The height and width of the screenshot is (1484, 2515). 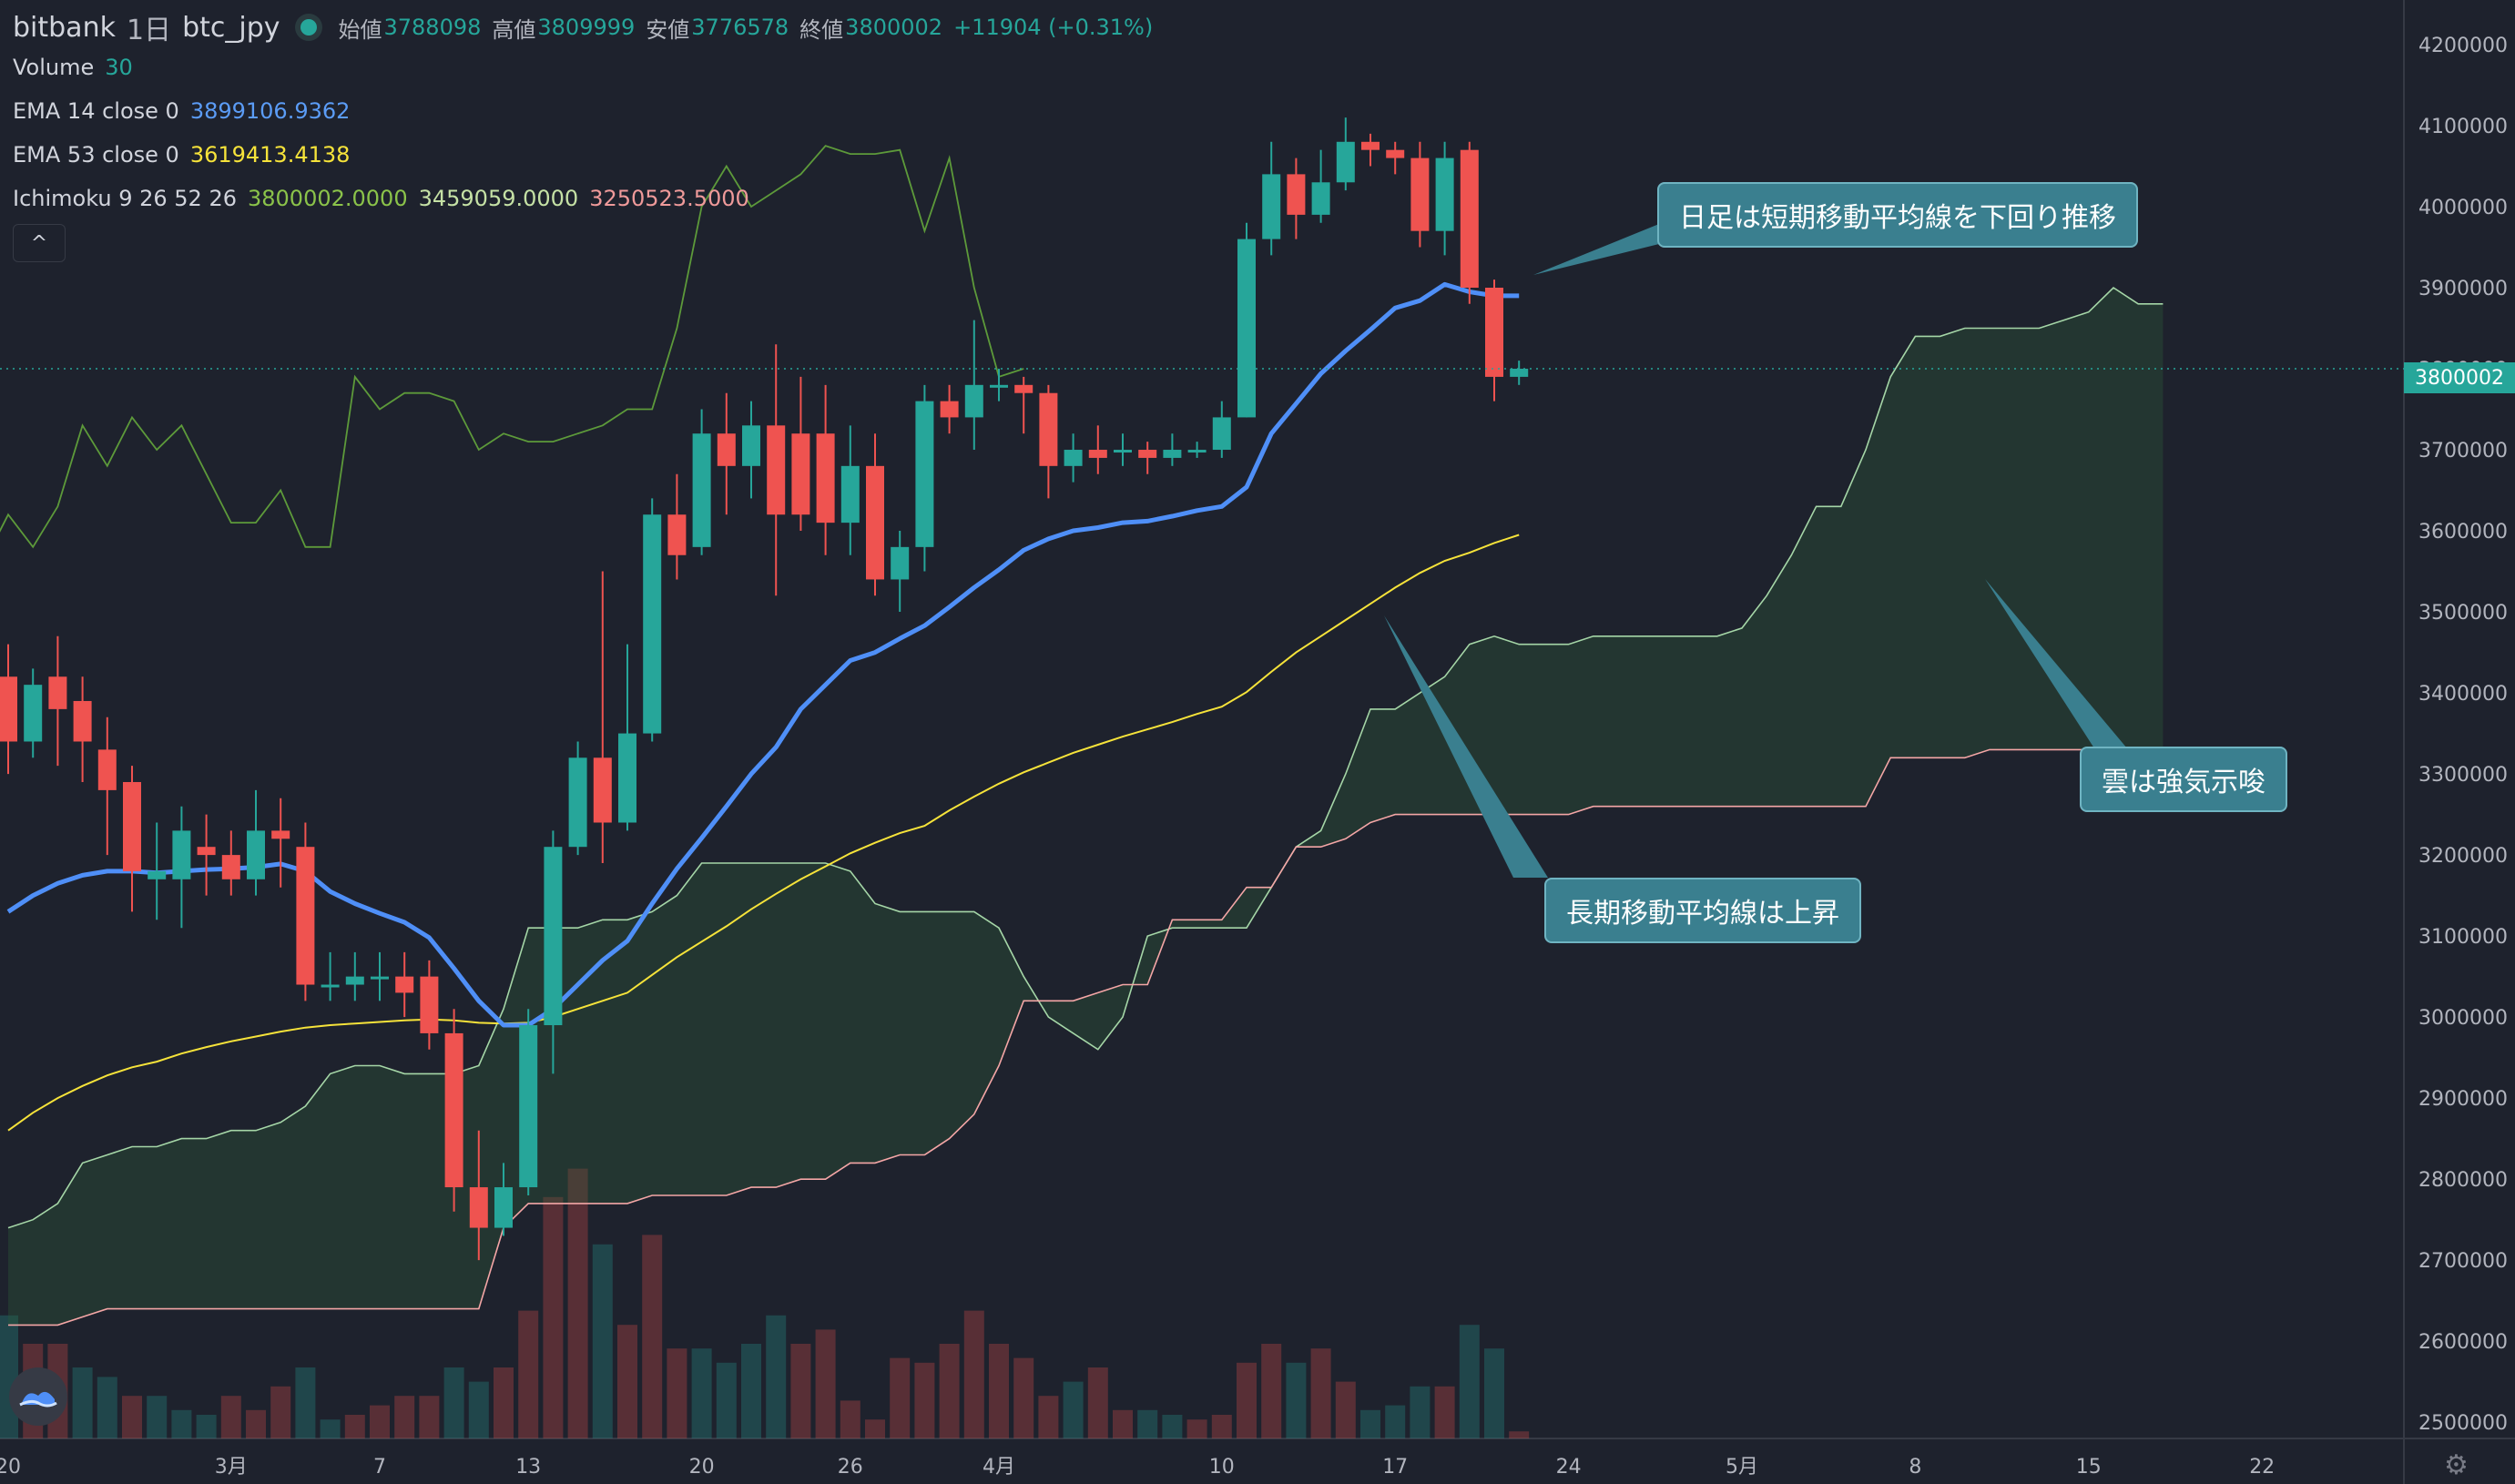 I want to click on legend-ema53: EMA 53 close 0 3619413.4138, so click(x=187, y=155).